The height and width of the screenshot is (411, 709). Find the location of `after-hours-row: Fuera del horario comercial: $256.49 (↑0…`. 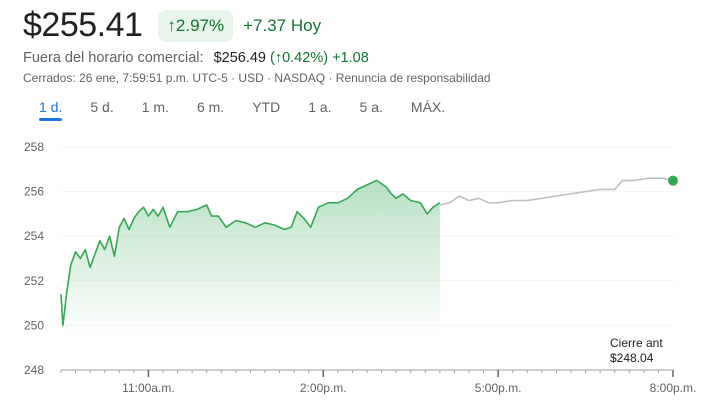

after-hours-row: Fuera del horario comercial: $256.49 (↑0… is located at coordinates (196, 58).